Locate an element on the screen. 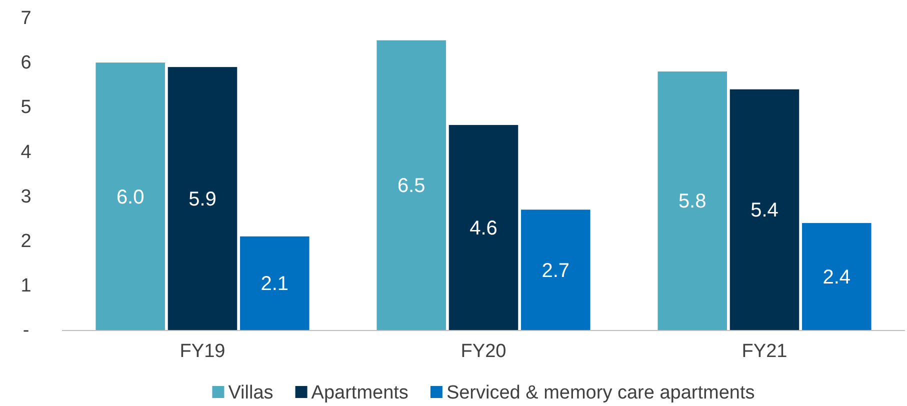 This screenshot has height=406, width=907. data-label: 6.0 is located at coordinates (130, 197).